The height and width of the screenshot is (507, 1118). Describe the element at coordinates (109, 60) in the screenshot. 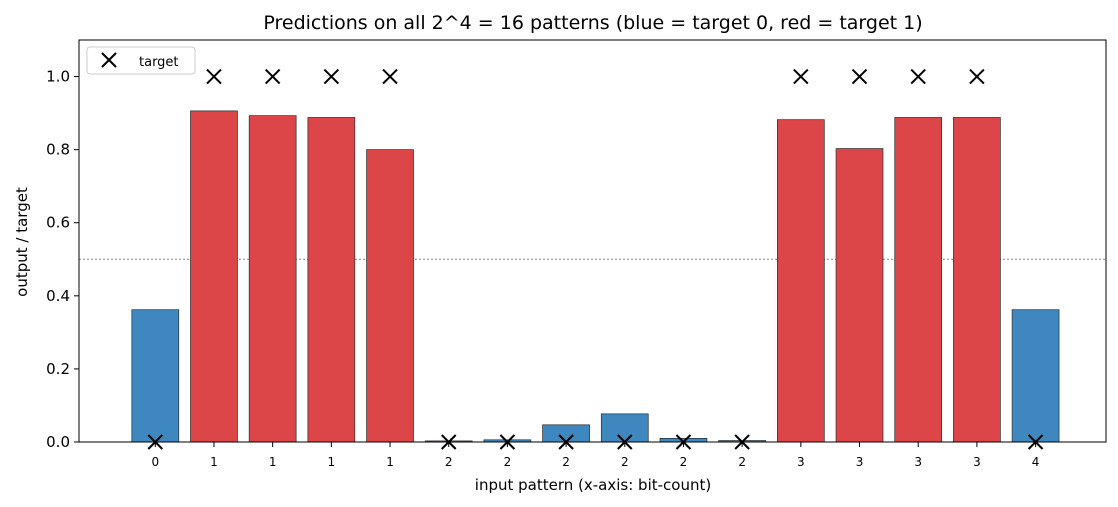

I see `legend-marker-x-icon` at that location.